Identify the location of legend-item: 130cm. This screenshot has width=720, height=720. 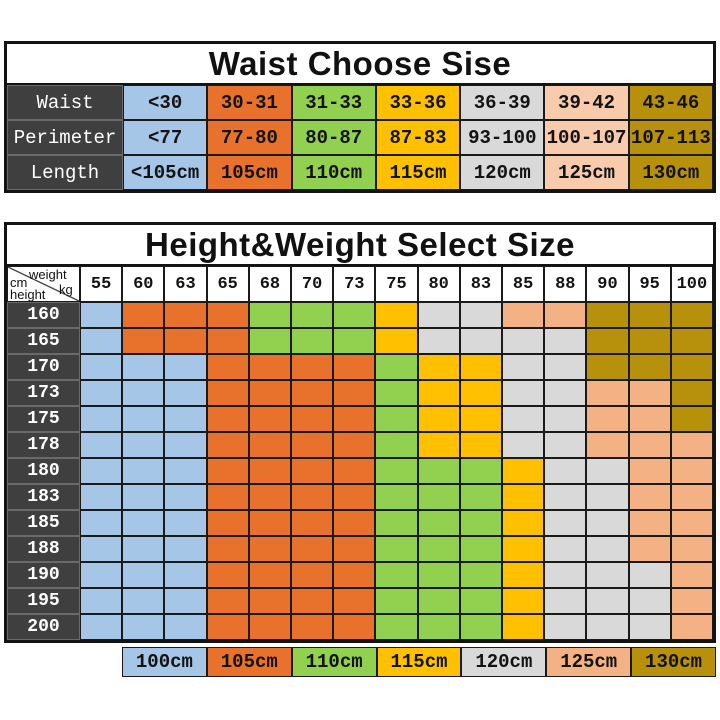
(673, 662).